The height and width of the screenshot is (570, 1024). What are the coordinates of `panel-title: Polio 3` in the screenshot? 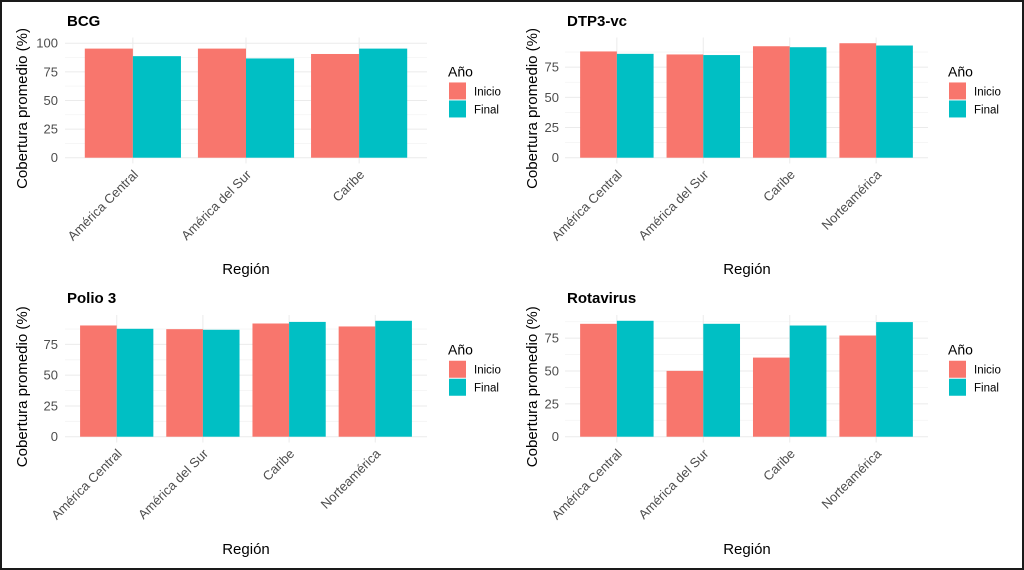 It's located at (91, 298).